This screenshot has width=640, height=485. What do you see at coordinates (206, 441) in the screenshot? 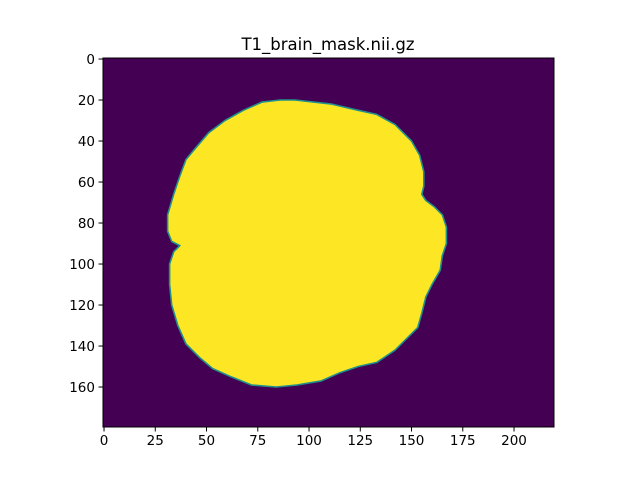
I see `x-tick-label: 50` at bounding box center [206, 441].